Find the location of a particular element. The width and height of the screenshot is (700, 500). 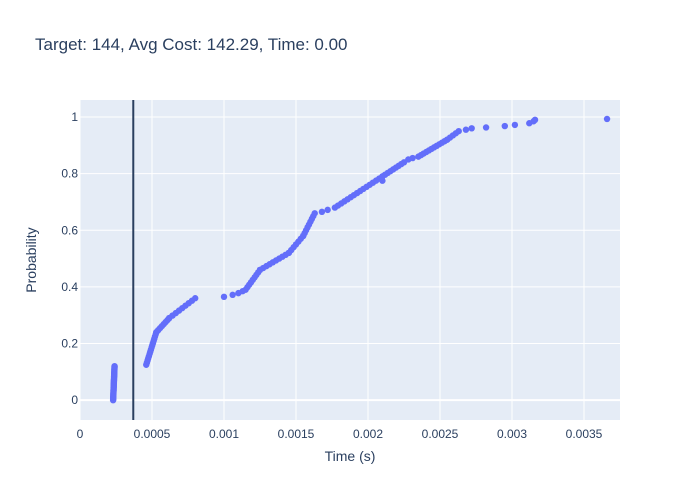

y-tick-label: 1 is located at coordinates (74, 117).